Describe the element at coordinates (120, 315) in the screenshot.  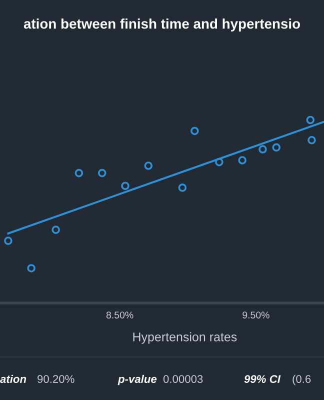
I see `x-tick-label: 8.50%` at that location.